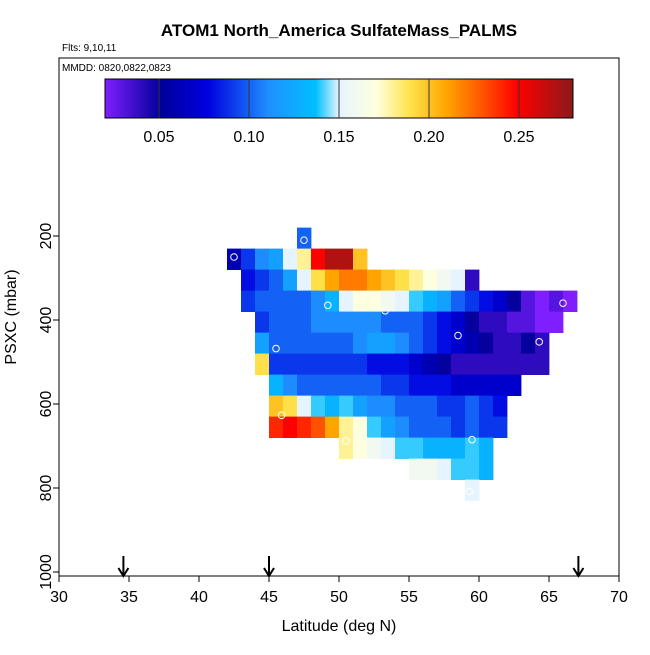  Describe the element at coordinates (116, 68) in the screenshot. I see `dates-subtitle: MMDD: 0820,0822,0823` at that location.